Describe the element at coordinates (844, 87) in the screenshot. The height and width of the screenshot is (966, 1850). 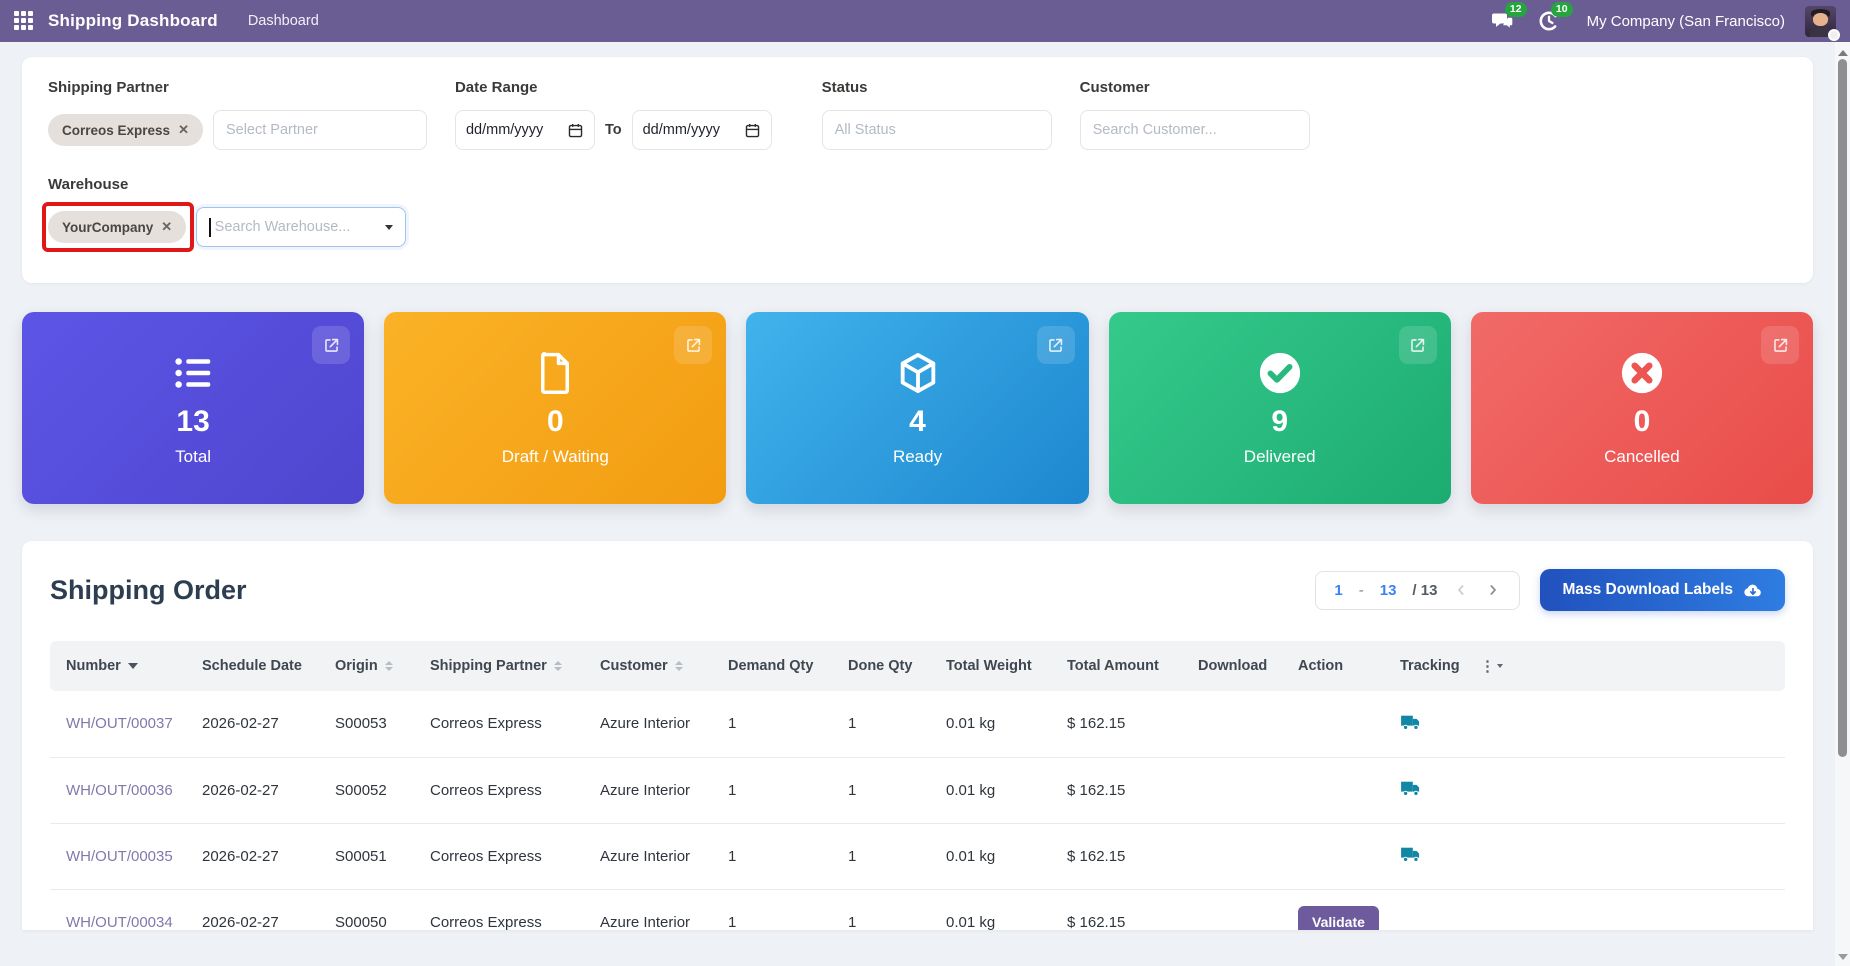
I see `status-label: Status` at that location.